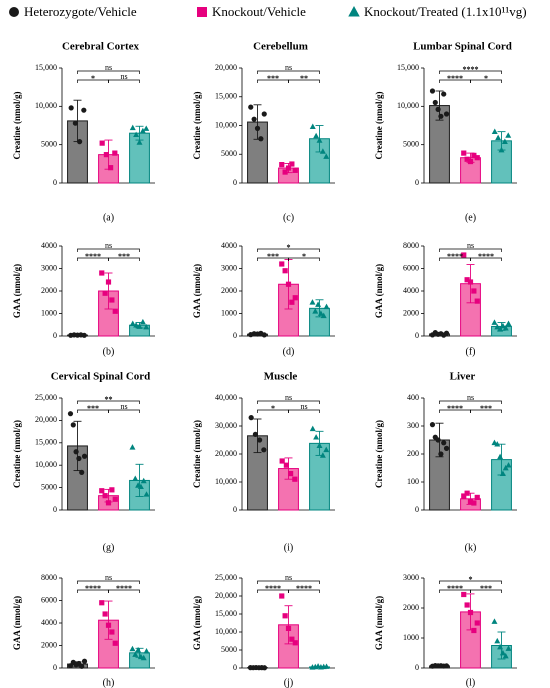 This screenshot has width=550, height=688. I want to click on legend-marker, so click(14, 12).